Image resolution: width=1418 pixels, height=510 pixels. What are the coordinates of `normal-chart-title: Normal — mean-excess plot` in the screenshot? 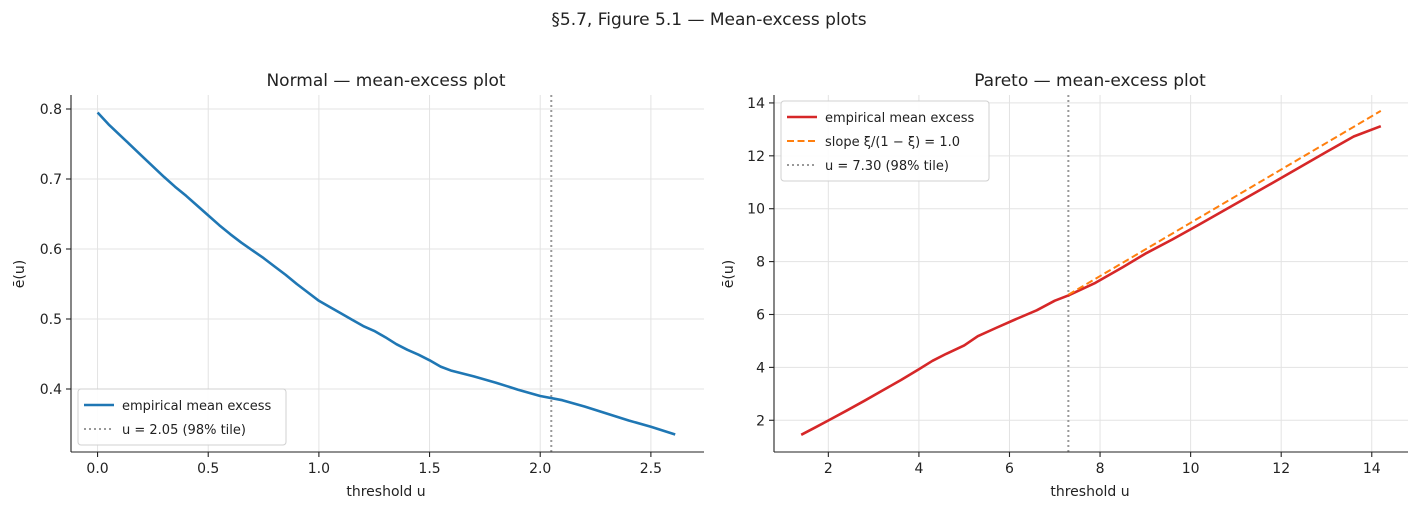 It's located at (385, 81).